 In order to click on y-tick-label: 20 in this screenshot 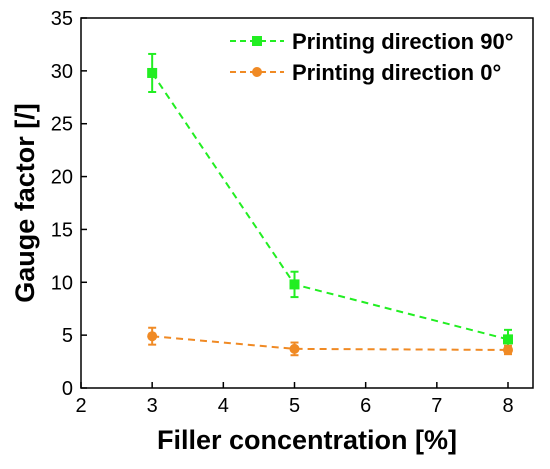, I will do `click(62, 178)`.